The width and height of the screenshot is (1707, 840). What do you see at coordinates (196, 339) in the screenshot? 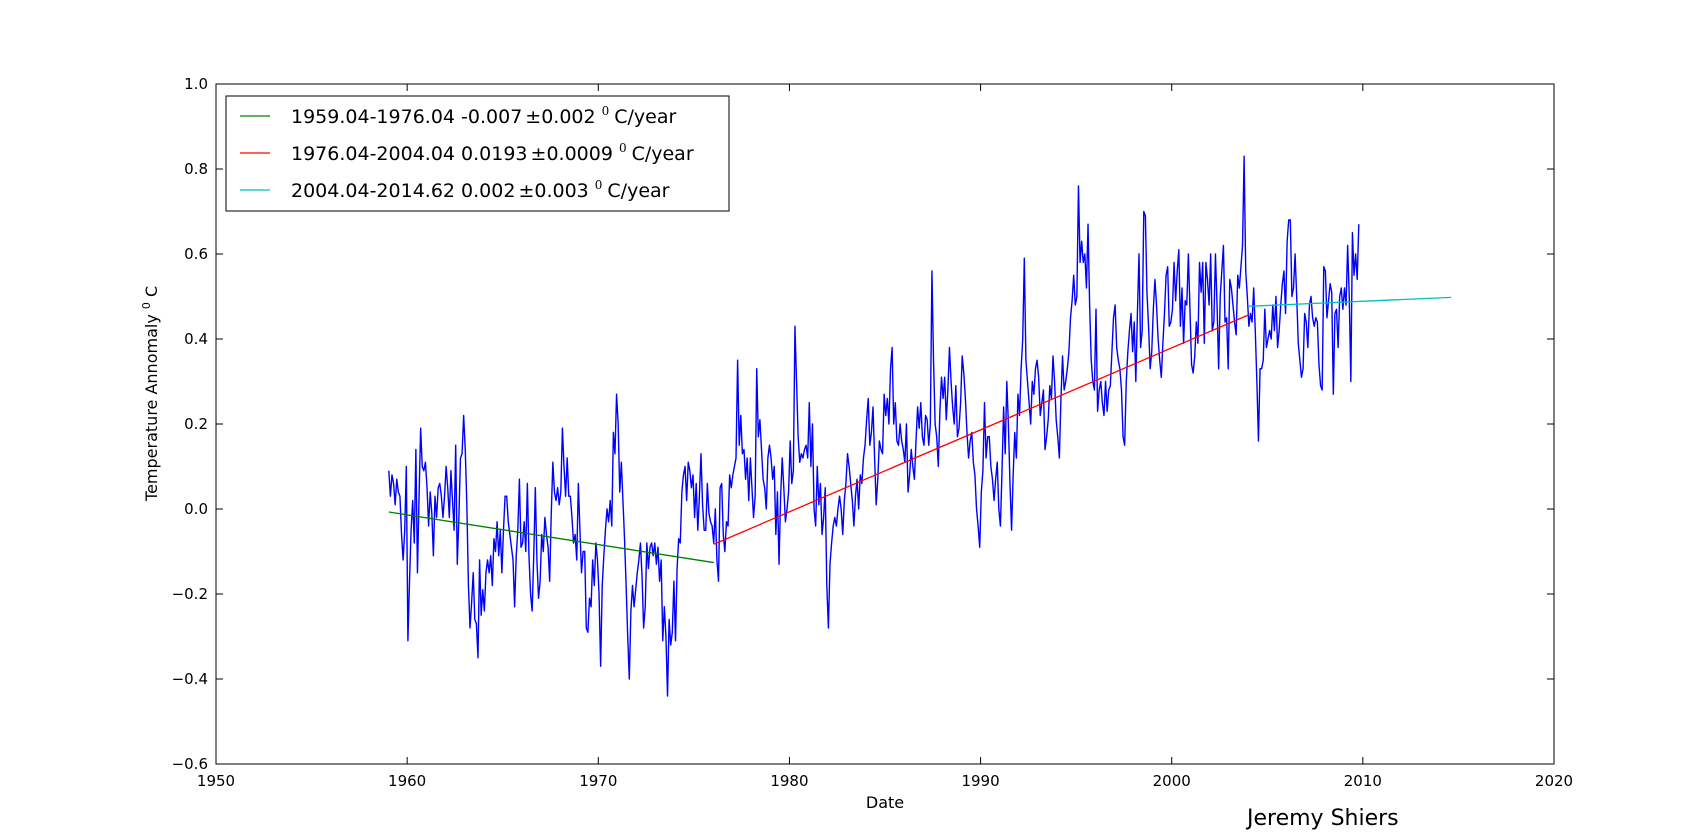
I see `y-tick-label: 0.4` at bounding box center [196, 339].